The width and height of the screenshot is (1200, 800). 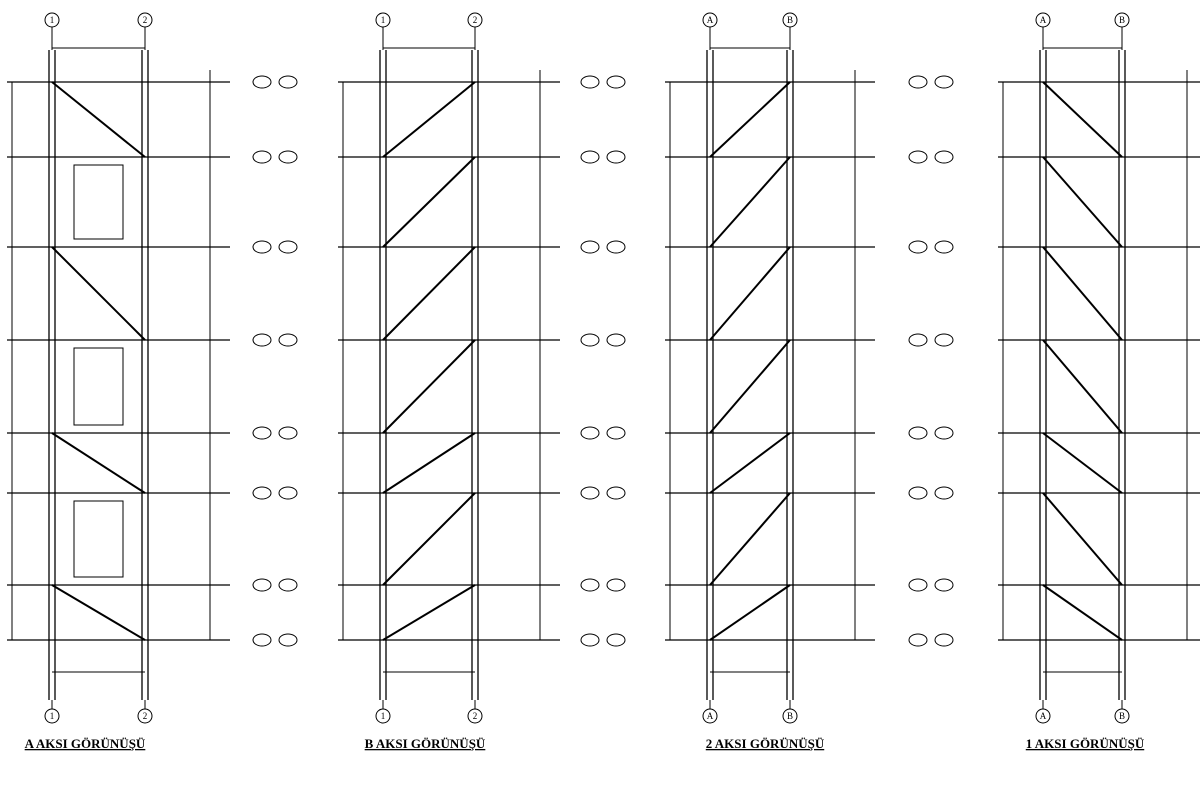 What do you see at coordinates (425, 743) in the screenshot?
I see `view-title: B AKSI GÖRÜNÜŞÜ` at bounding box center [425, 743].